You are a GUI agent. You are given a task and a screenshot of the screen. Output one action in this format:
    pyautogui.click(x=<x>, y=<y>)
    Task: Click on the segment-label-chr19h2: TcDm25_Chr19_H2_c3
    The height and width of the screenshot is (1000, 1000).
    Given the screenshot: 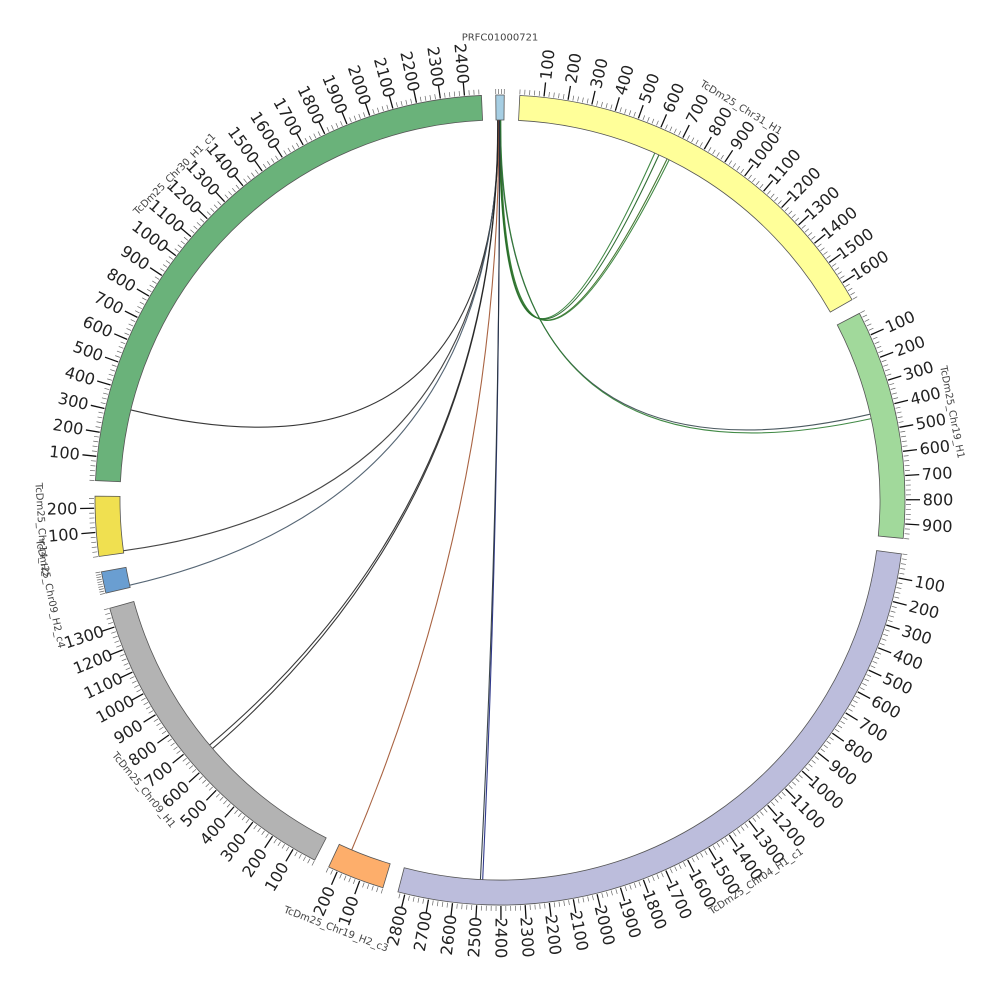 What is the action you would take?
    pyautogui.click(x=335, y=929)
    